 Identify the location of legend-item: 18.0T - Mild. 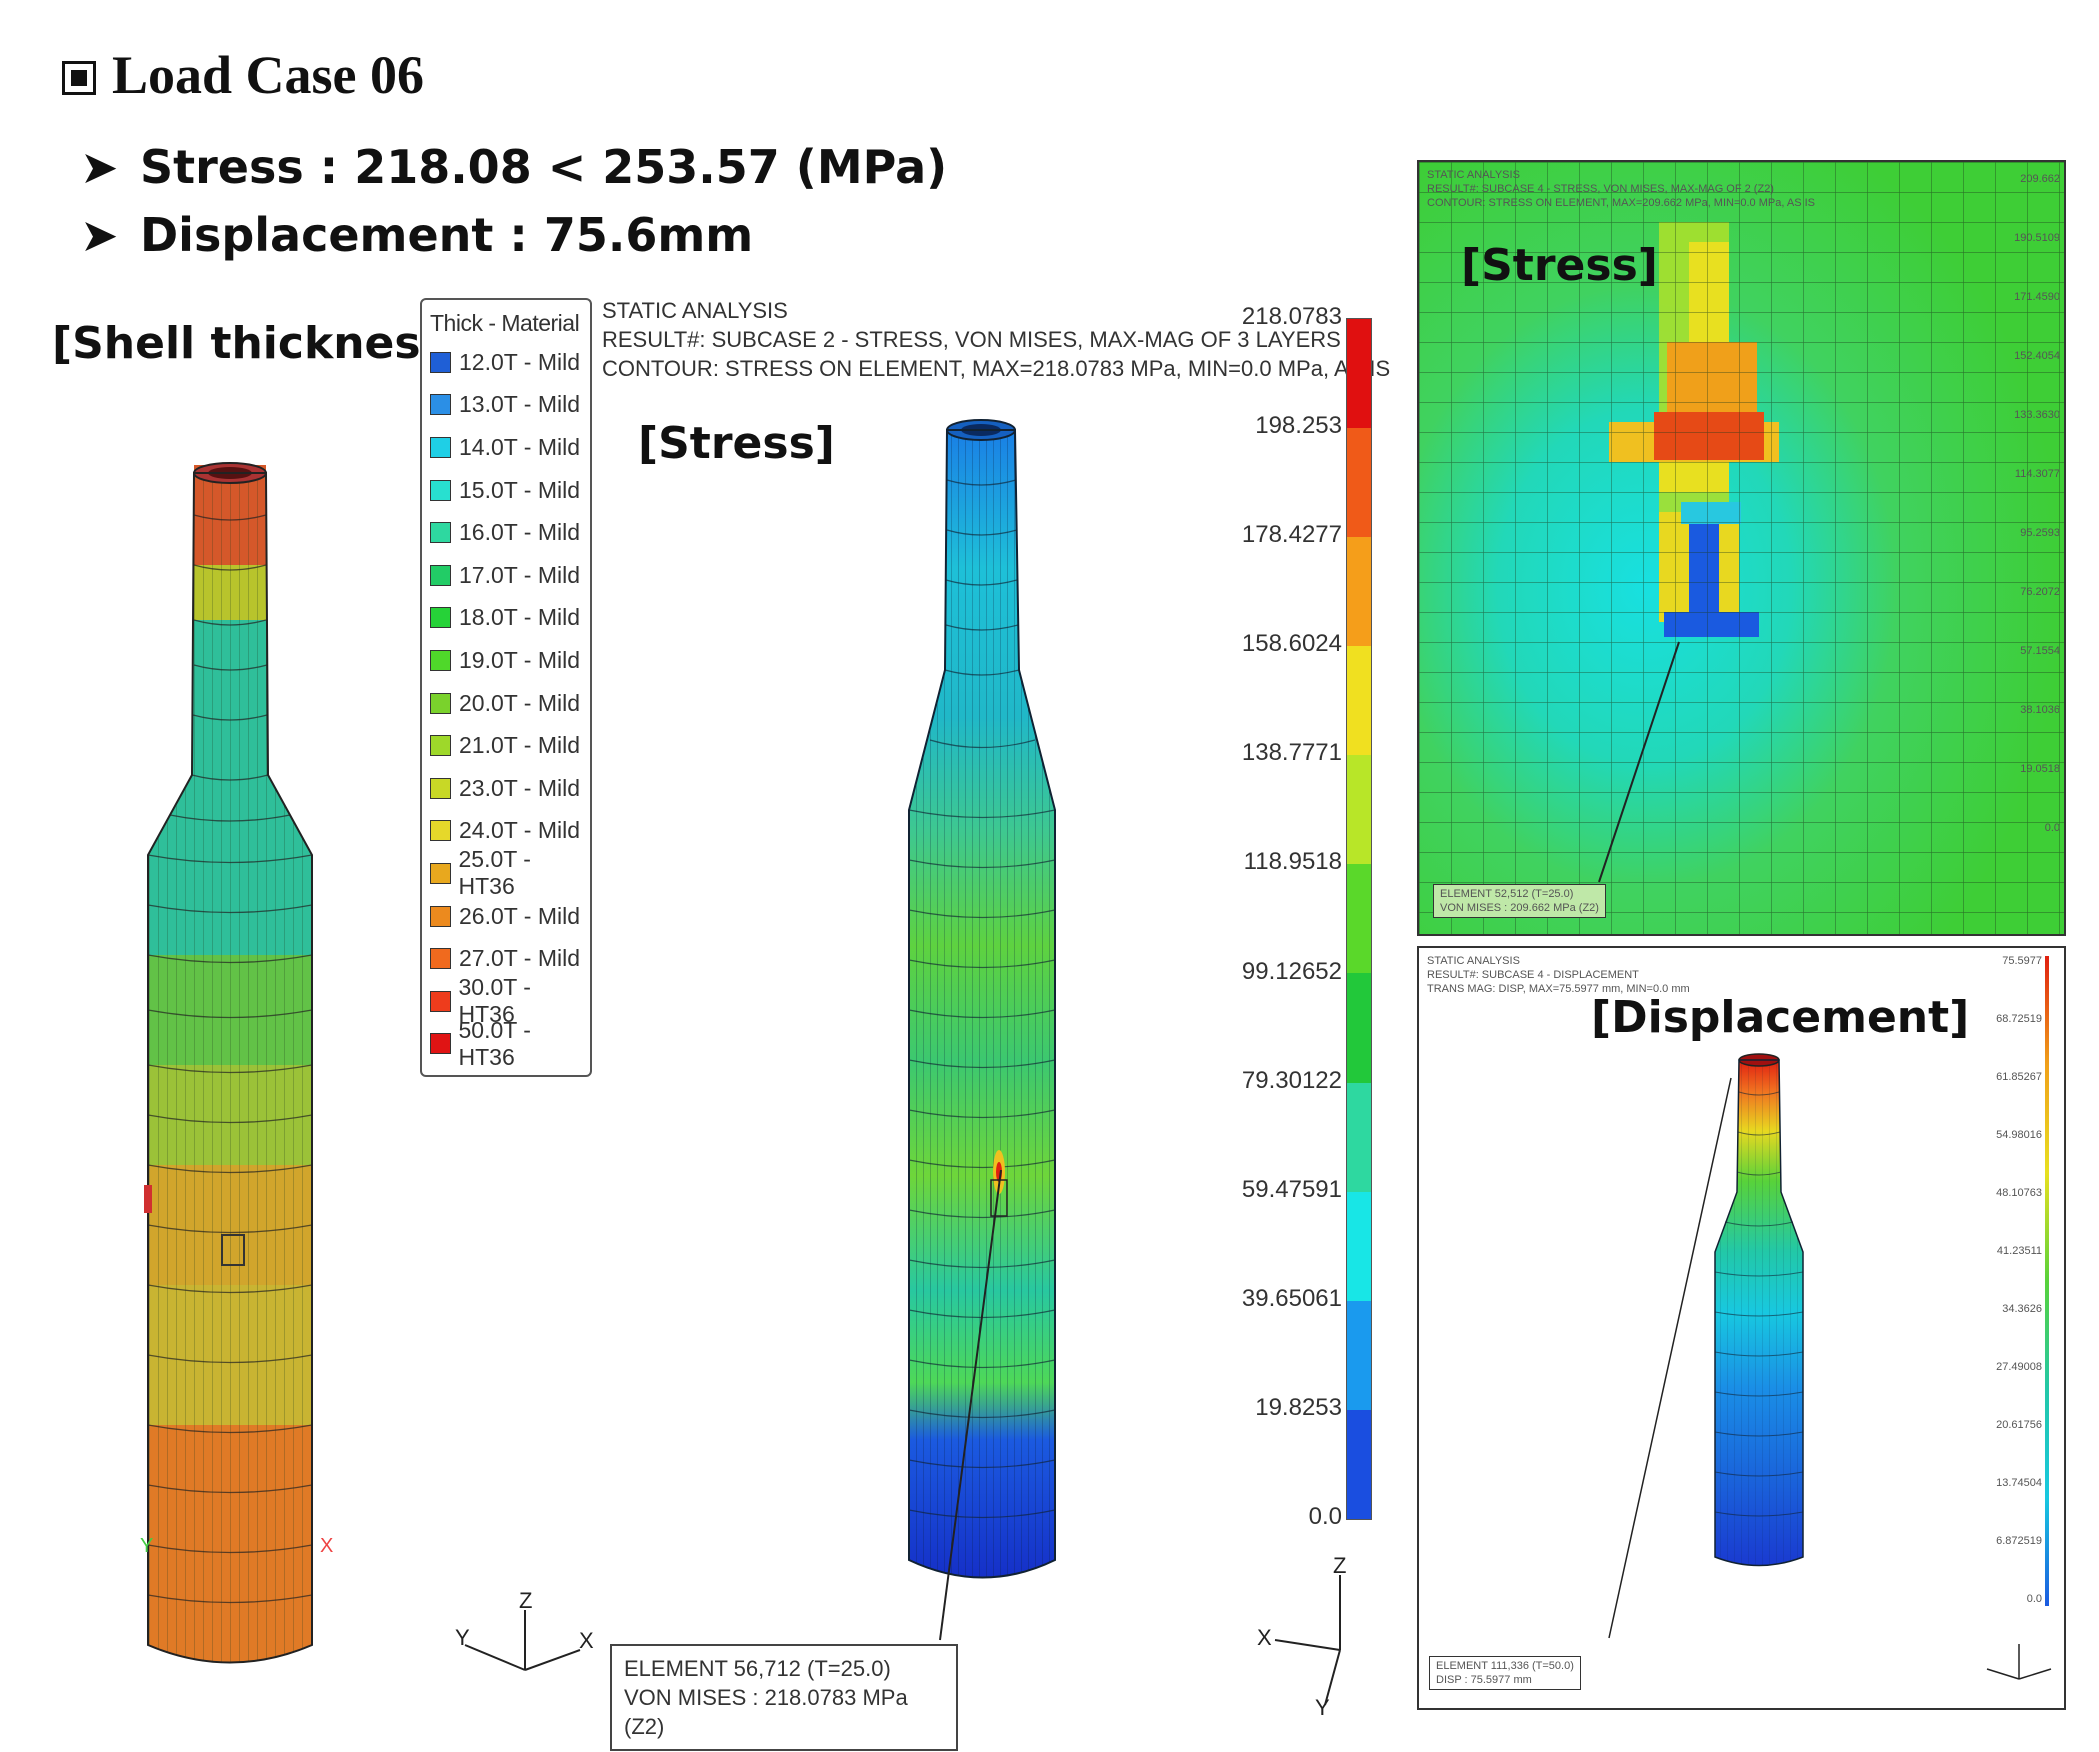
(506, 618).